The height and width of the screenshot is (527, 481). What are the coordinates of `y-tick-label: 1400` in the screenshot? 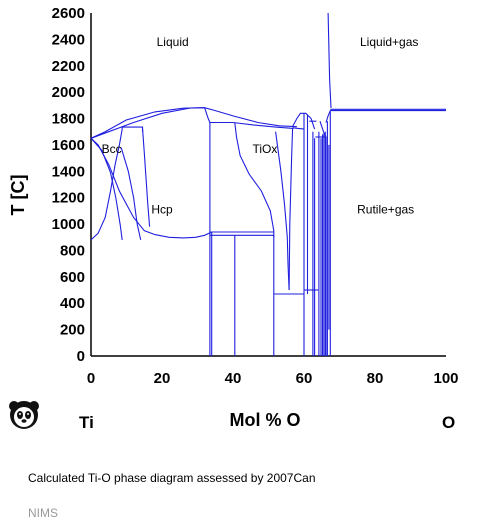 It's located at (68, 171).